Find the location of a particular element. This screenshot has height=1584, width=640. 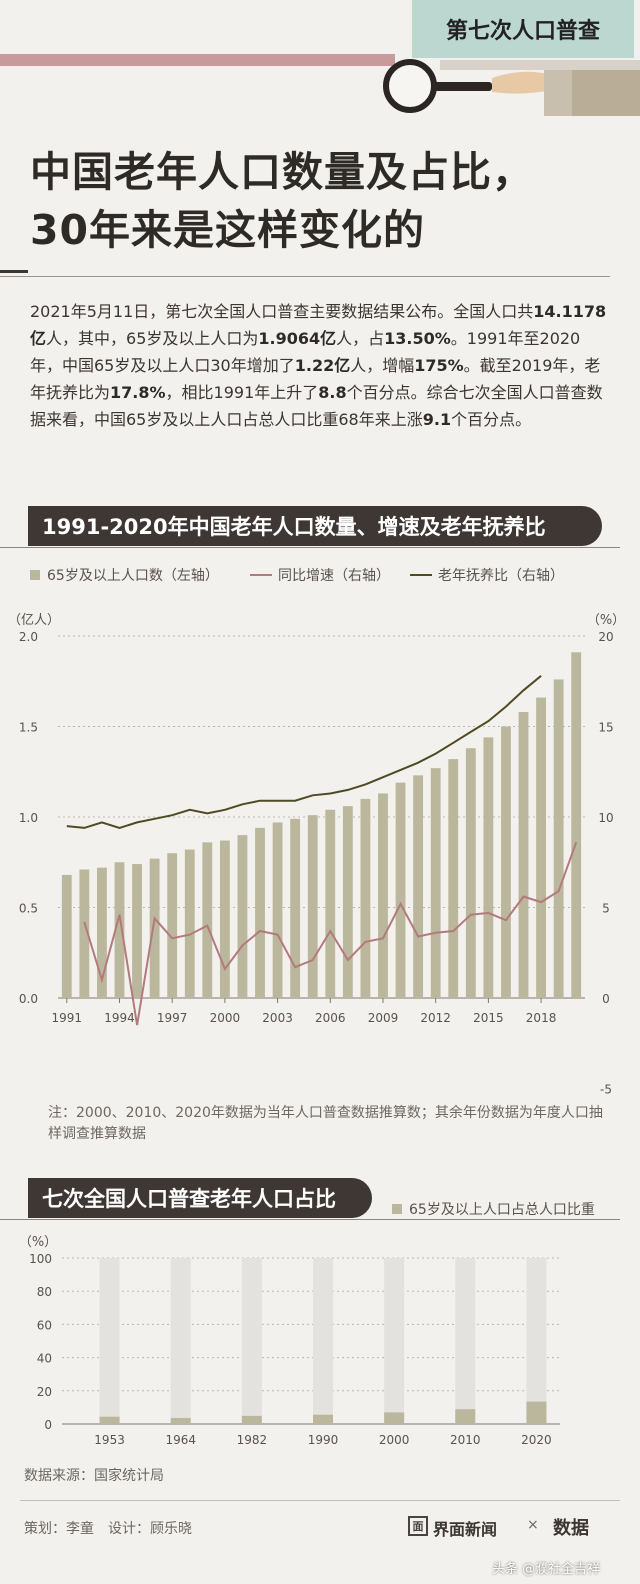

y-axis-tick-label: 100 is located at coordinates (40, 1259).